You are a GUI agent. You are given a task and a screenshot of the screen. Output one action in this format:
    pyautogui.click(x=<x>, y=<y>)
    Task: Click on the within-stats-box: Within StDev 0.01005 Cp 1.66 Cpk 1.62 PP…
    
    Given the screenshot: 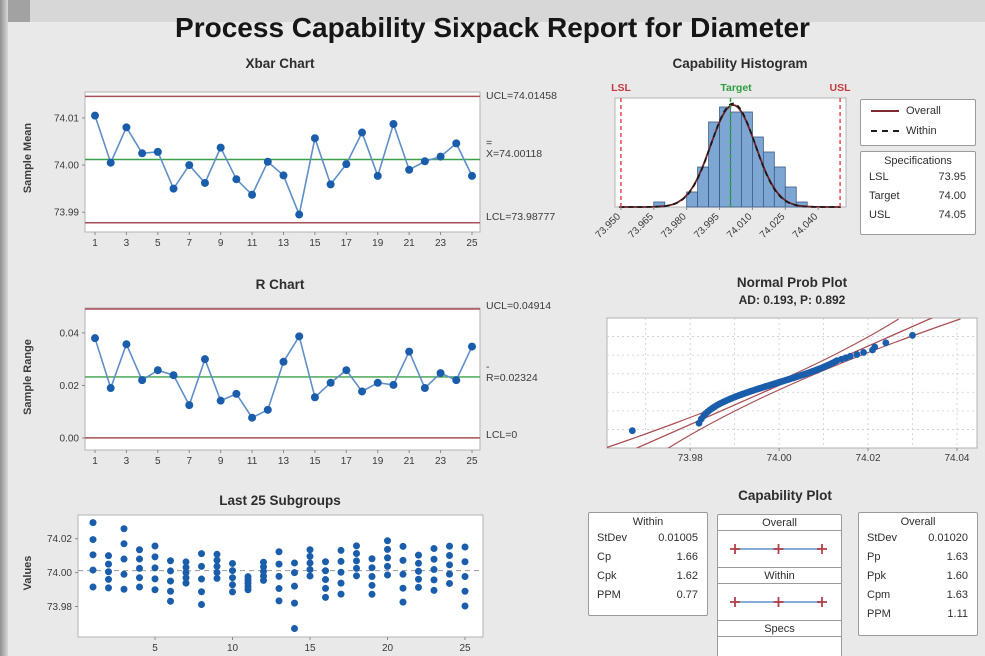 What is the action you would take?
    pyautogui.click(x=648, y=564)
    